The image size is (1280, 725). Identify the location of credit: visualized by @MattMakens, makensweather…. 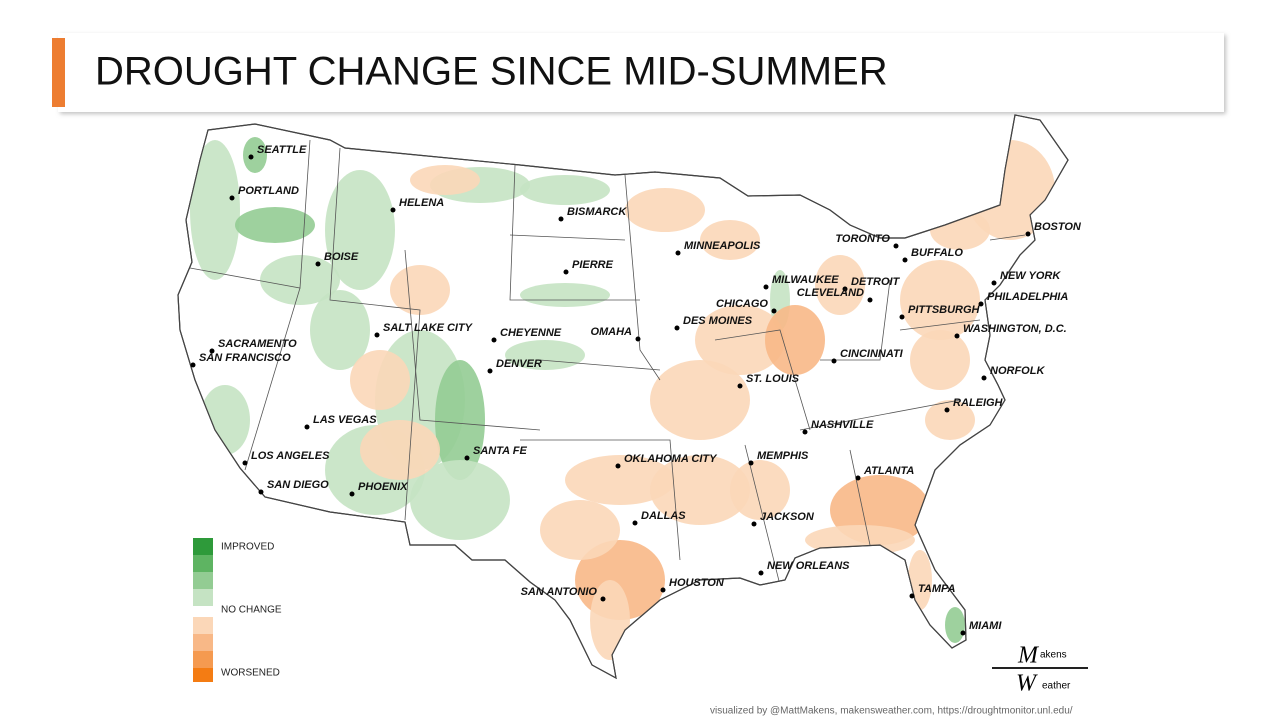
(891, 711).